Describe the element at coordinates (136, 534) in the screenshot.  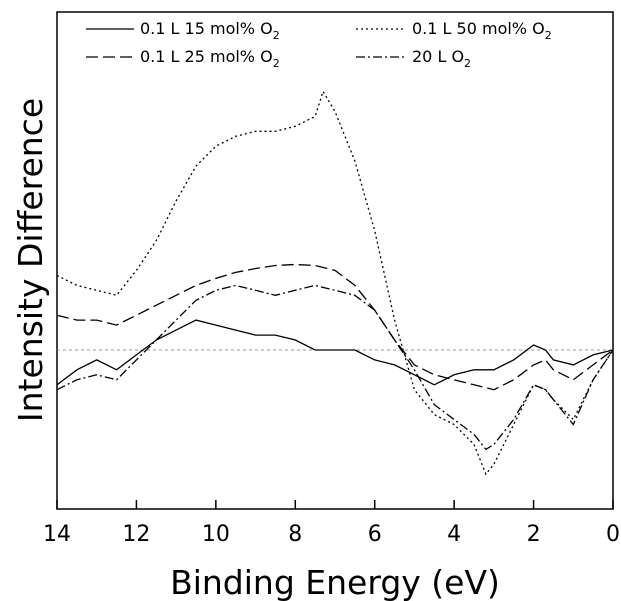
I see `x-tick-label: 12` at that location.